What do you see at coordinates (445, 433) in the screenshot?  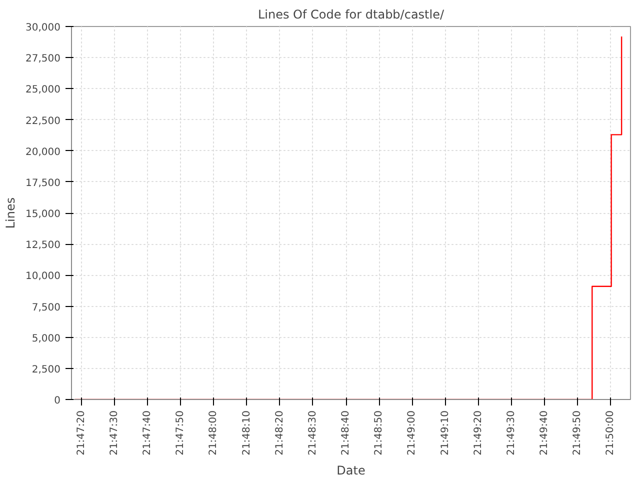 I see `x-tick-label: 21:49:10` at bounding box center [445, 433].